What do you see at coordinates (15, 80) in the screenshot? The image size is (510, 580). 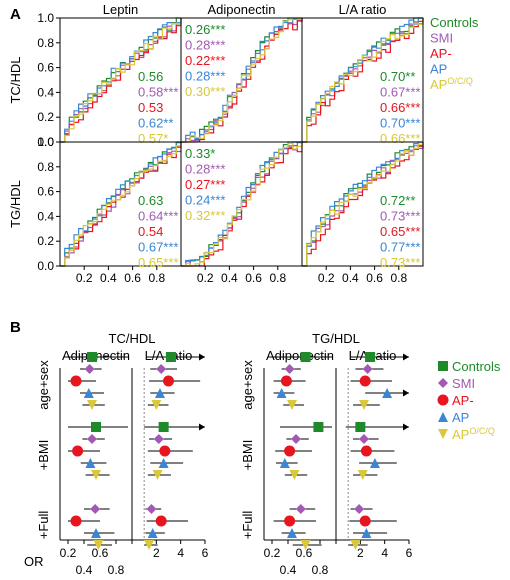 I see `panel-a-row-title: TC/HDL` at bounding box center [15, 80].